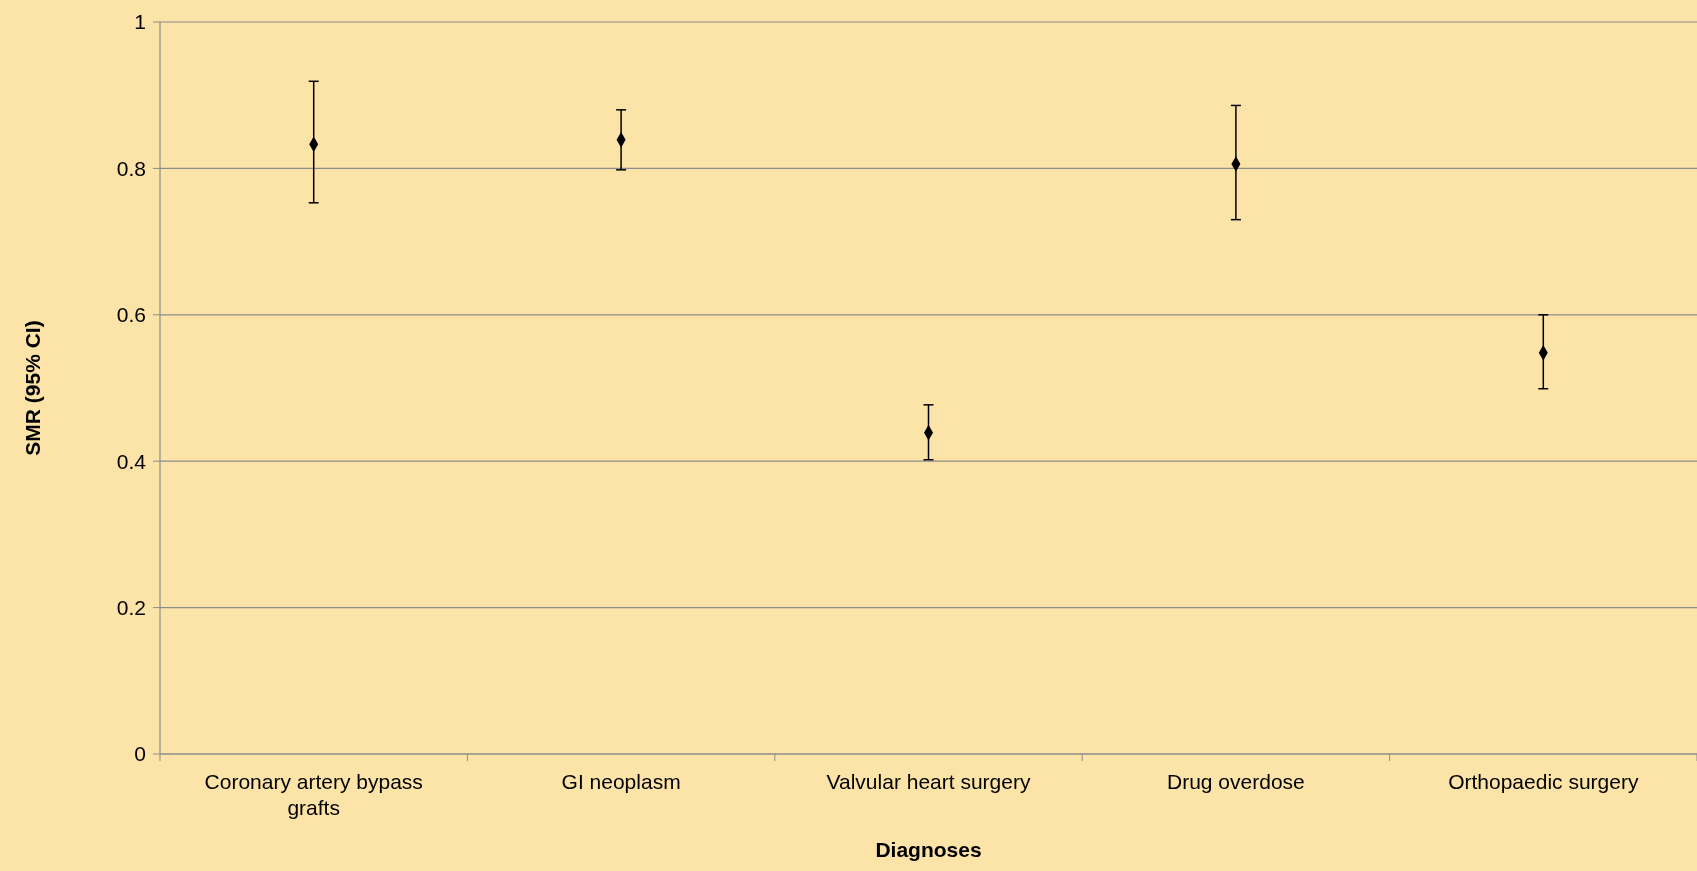 Image resolution: width=1697 pixels, height=871 pixels. Describe the element at coordinates (131, 168) in the screenshot. I see `y-tick-label: 0.8` at that location.